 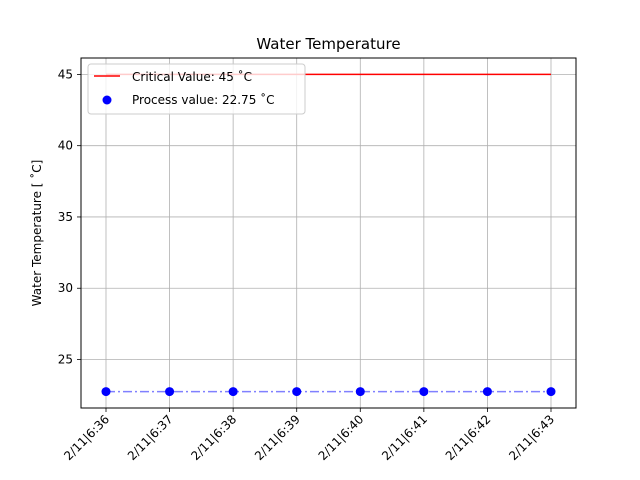 I want to click on x-tick-label: 2/11|6:36, so click(x=86, y=437).